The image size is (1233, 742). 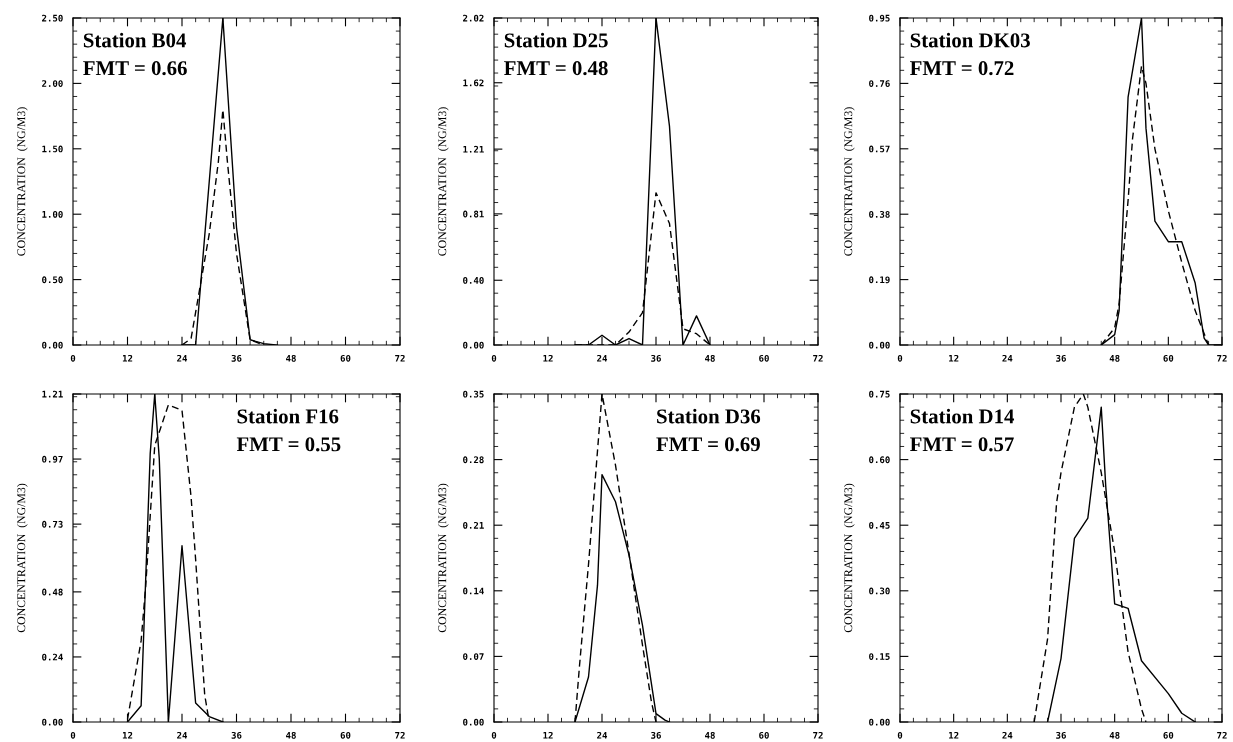 I want to click on y-tick-label: 0.07, so click(x=473, y=656).